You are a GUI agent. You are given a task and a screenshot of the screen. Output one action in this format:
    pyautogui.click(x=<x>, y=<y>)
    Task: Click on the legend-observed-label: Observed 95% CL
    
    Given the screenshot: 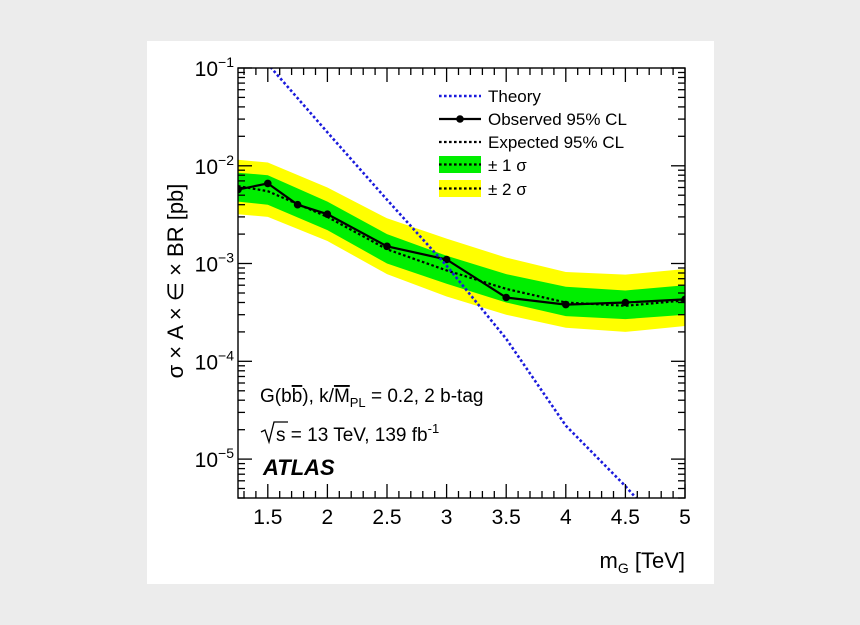 What is the action you would take?
    pyautogui.click(x=557, y=119)
    